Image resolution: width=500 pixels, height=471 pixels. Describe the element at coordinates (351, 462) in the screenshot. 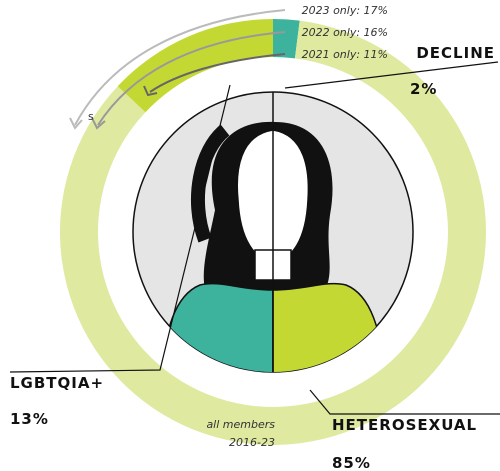

I see `value-label: 85%` at that location.